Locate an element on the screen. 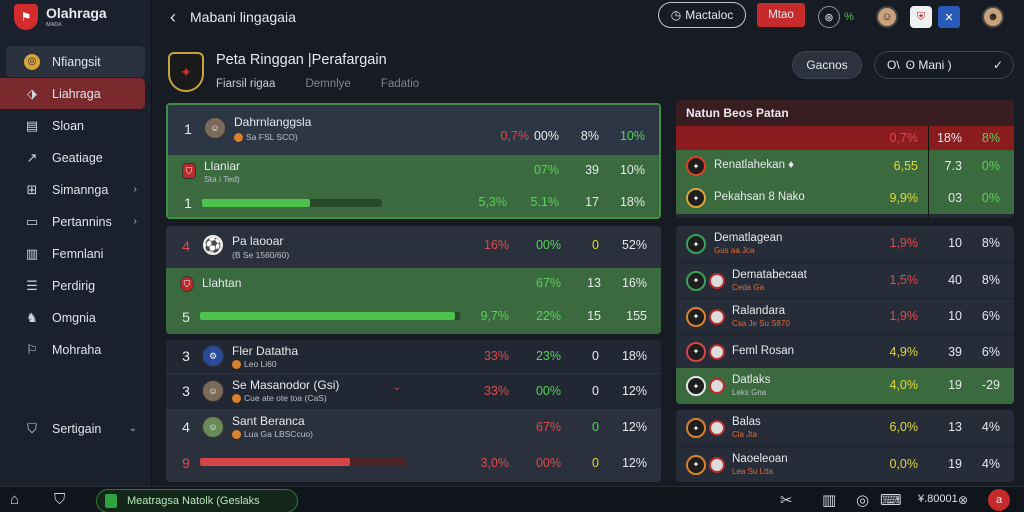  check-icon: ✓ is located at coordinates (997, 65).